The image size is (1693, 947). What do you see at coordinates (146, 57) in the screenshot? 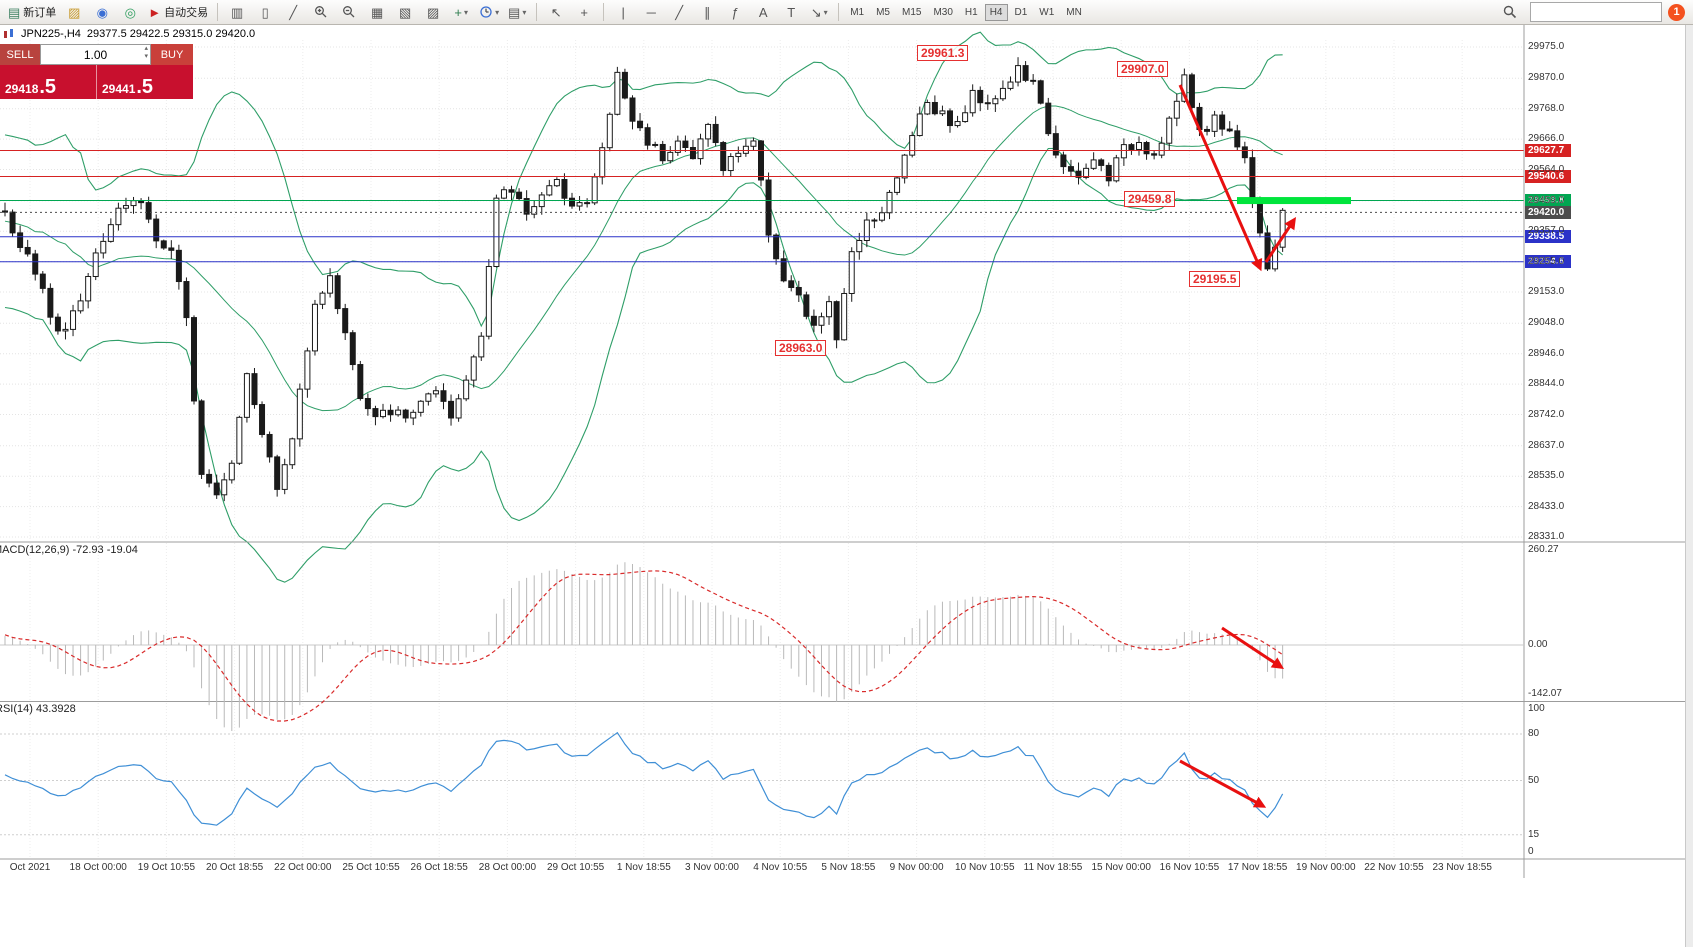
I see `spin-down-icon: ▾` at bounding box center [146, 57].